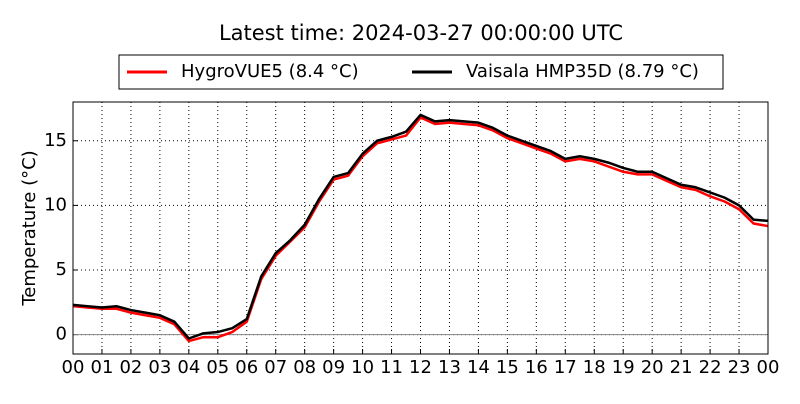 This screenshot has height=404, width=800. Describe the element at coordinates (275, 367) in the screenshot. I see `x-tick-label: 07` at that location.